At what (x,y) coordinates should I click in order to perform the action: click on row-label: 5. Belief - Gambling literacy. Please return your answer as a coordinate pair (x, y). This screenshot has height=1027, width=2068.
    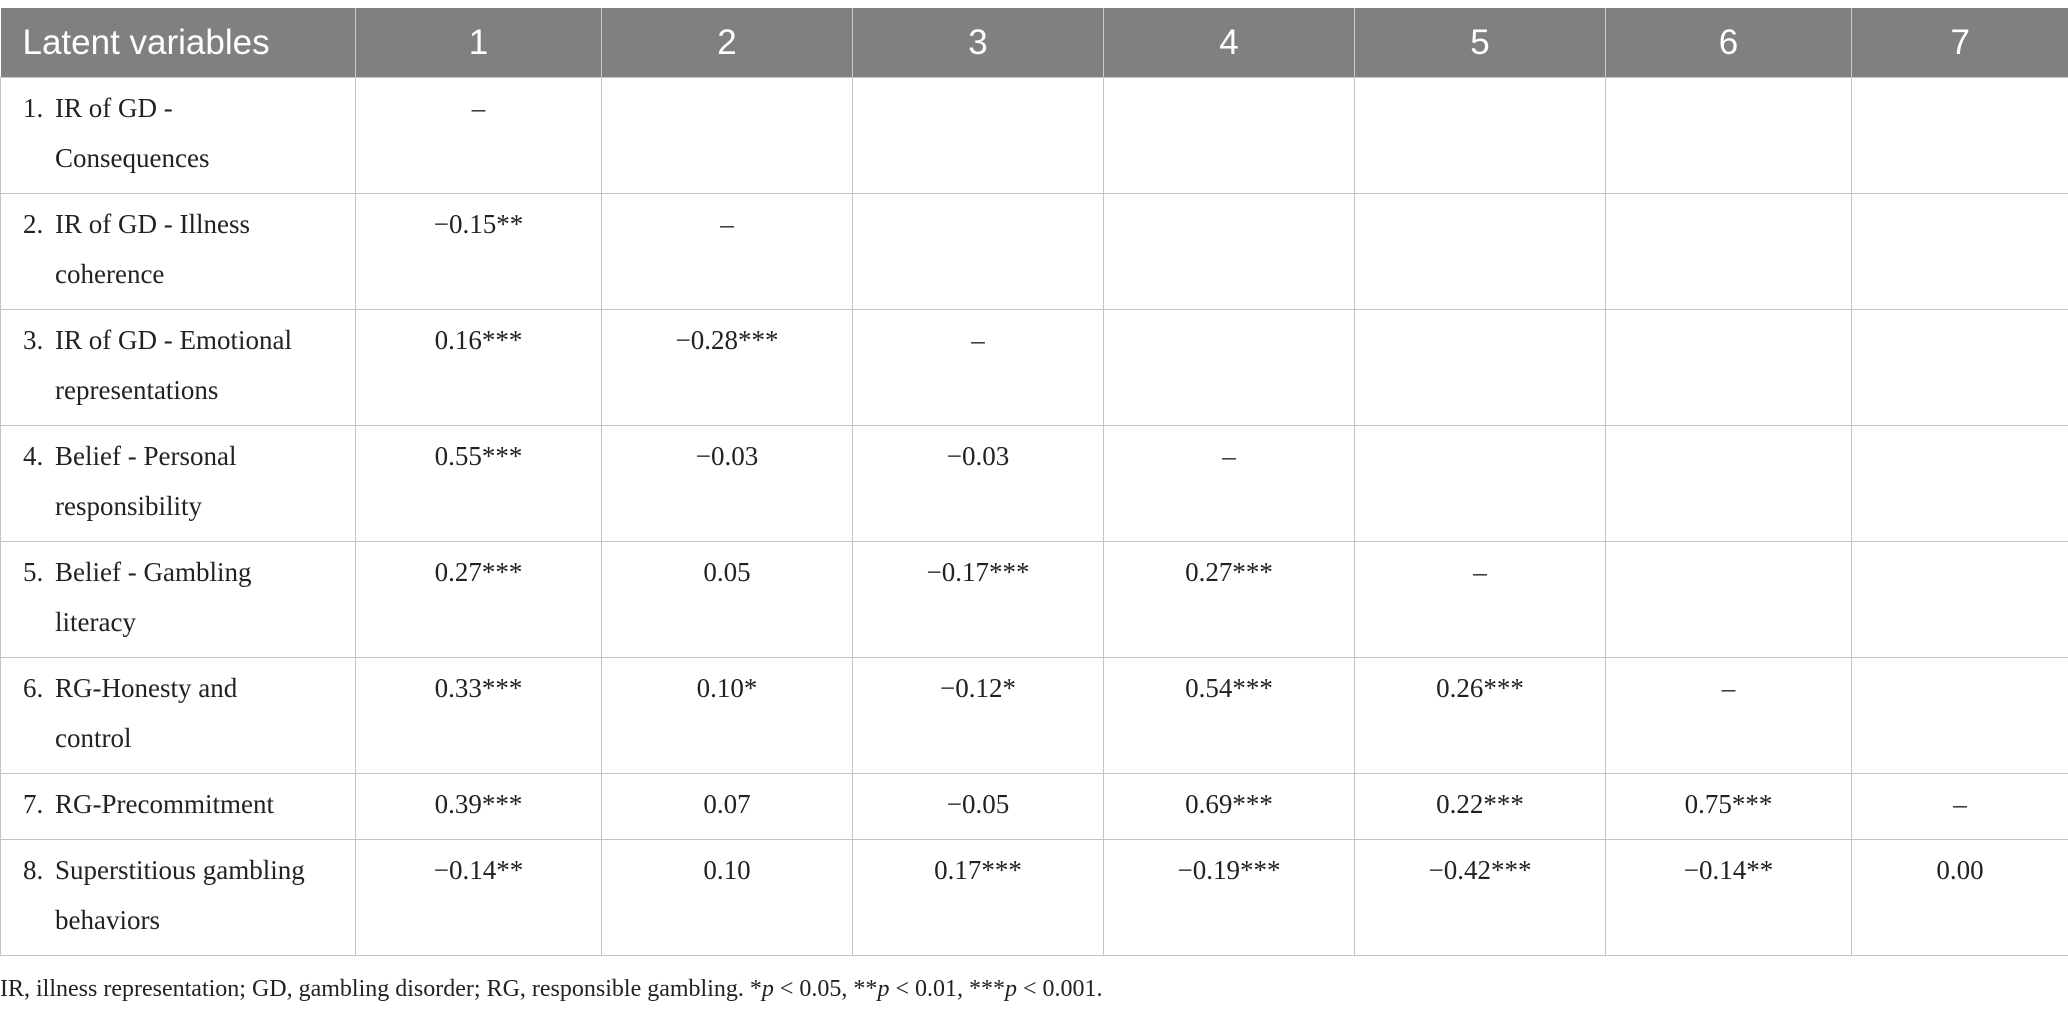
    Looking at the image, I should click on (184, 597).